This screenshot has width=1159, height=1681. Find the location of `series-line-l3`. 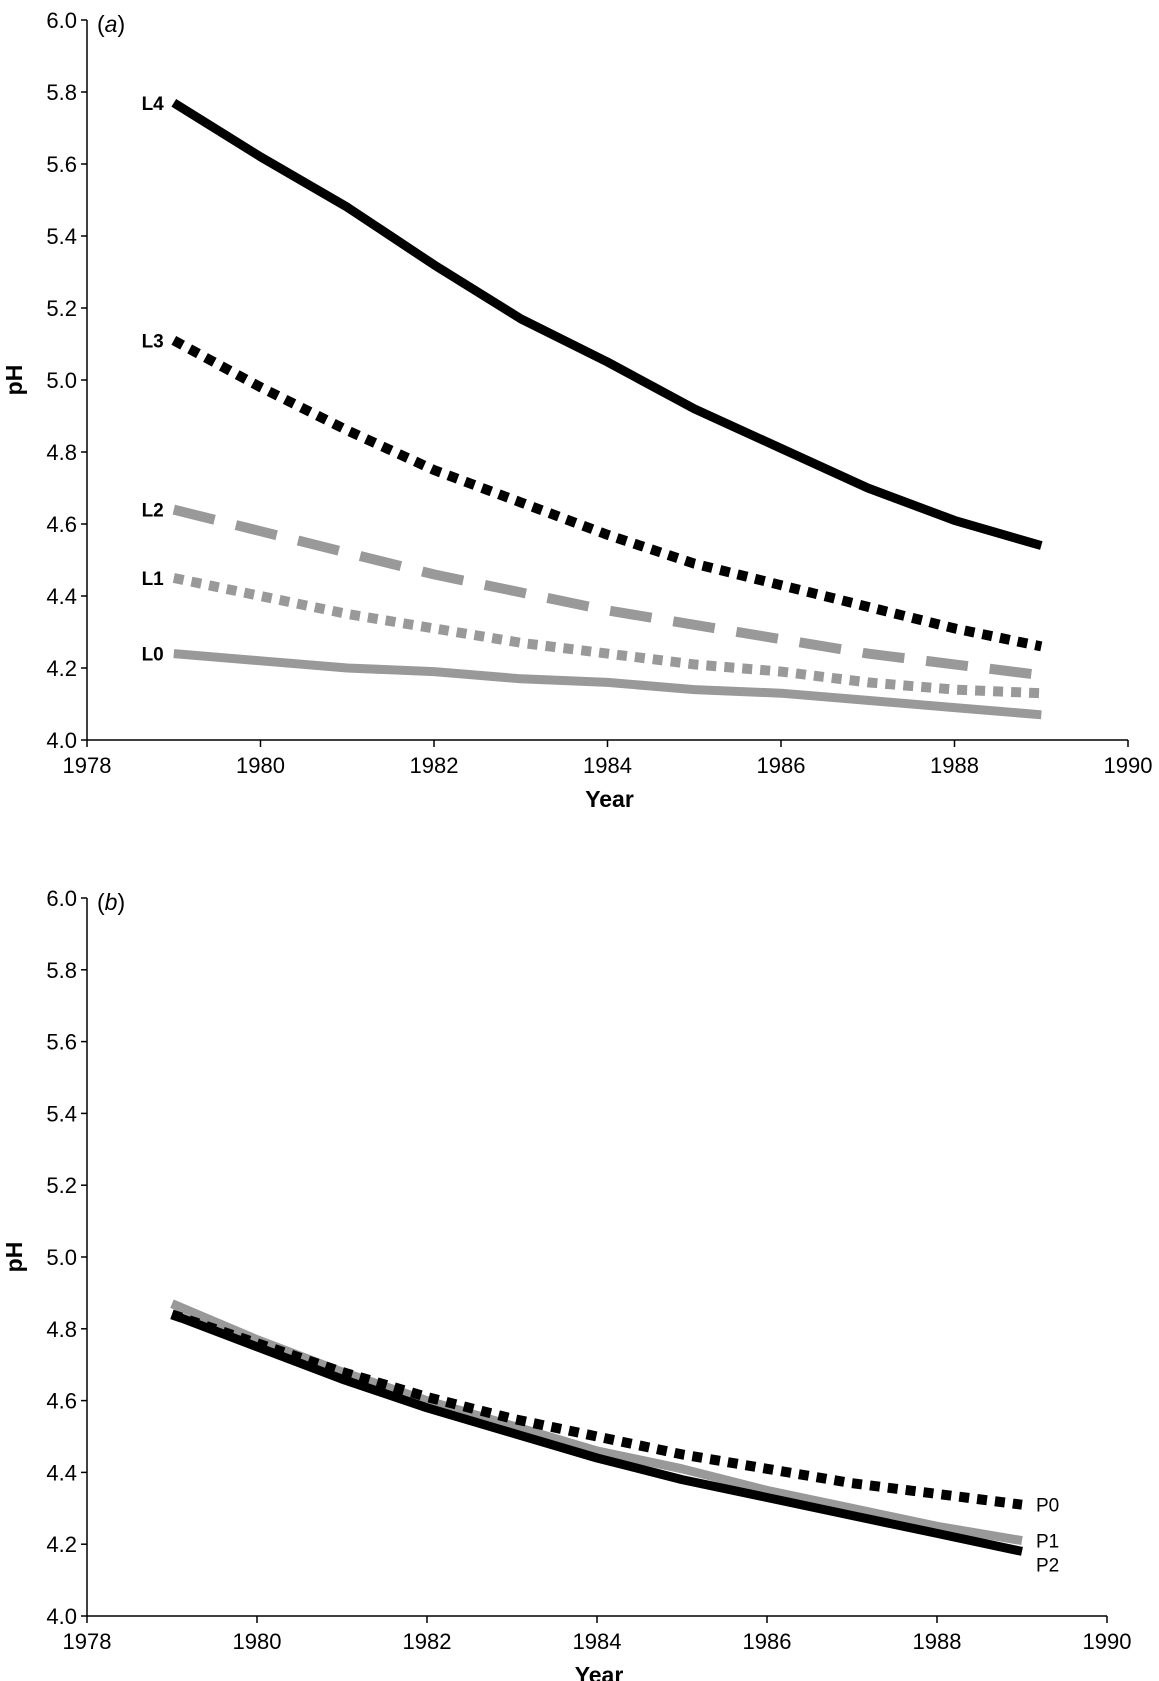

series-line-l3 is located at coordinates (607, 494).